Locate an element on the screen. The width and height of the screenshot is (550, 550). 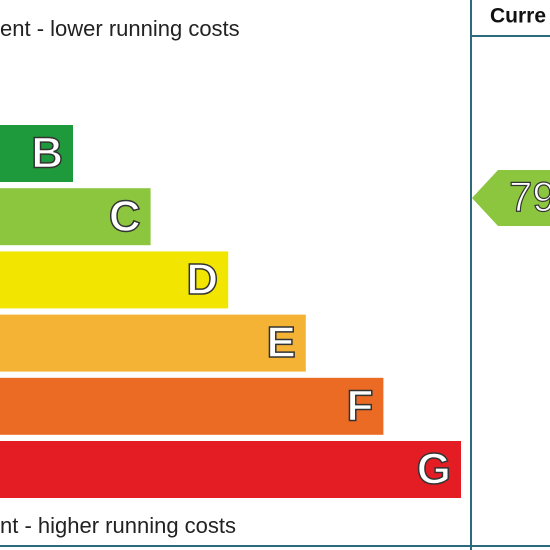
band-letter: G is located at coordinates (434, 469).